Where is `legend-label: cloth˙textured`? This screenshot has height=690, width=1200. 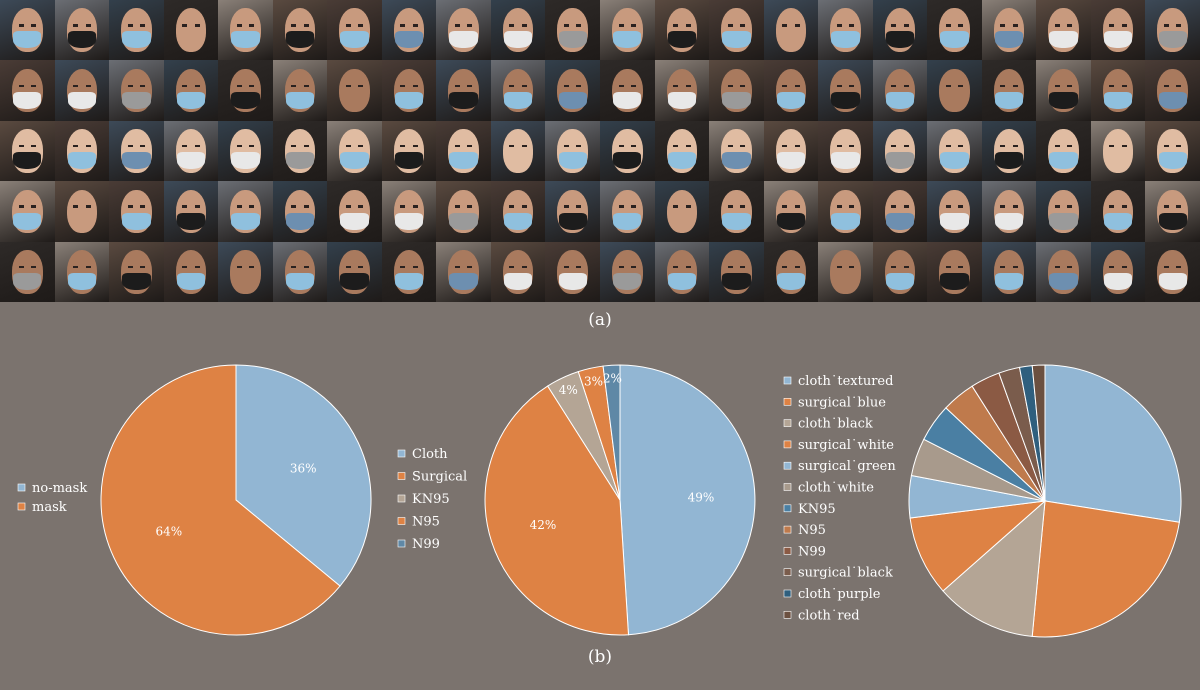 legend-label: cloth˙textured is located at coordinates (845, 381).